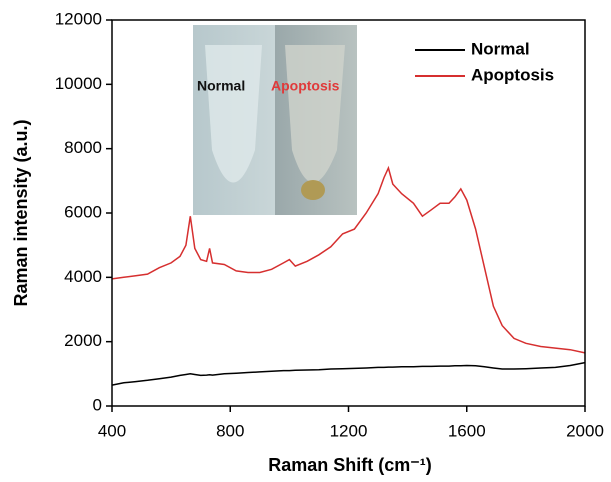  I want to click on x-tick-label: 1200, so click(349, 430).